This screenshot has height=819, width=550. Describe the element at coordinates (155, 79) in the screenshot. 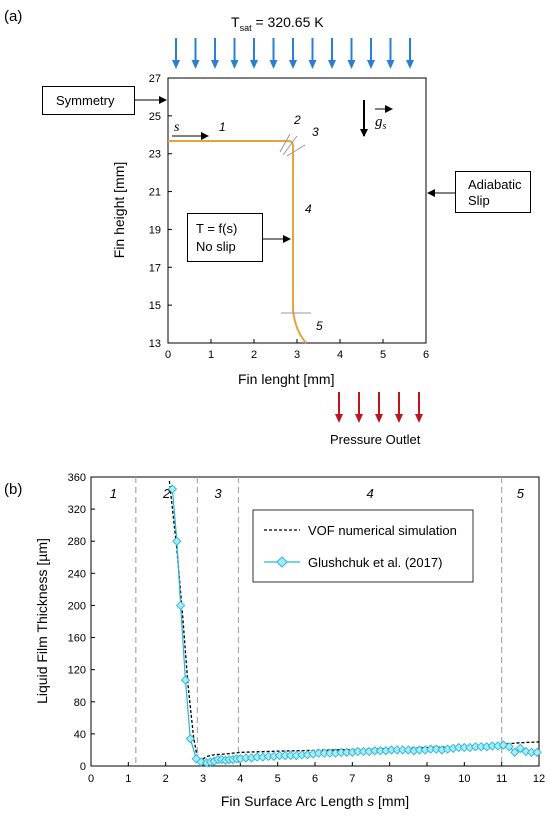

I see `panel-a-ytick-label: 27` at that location.